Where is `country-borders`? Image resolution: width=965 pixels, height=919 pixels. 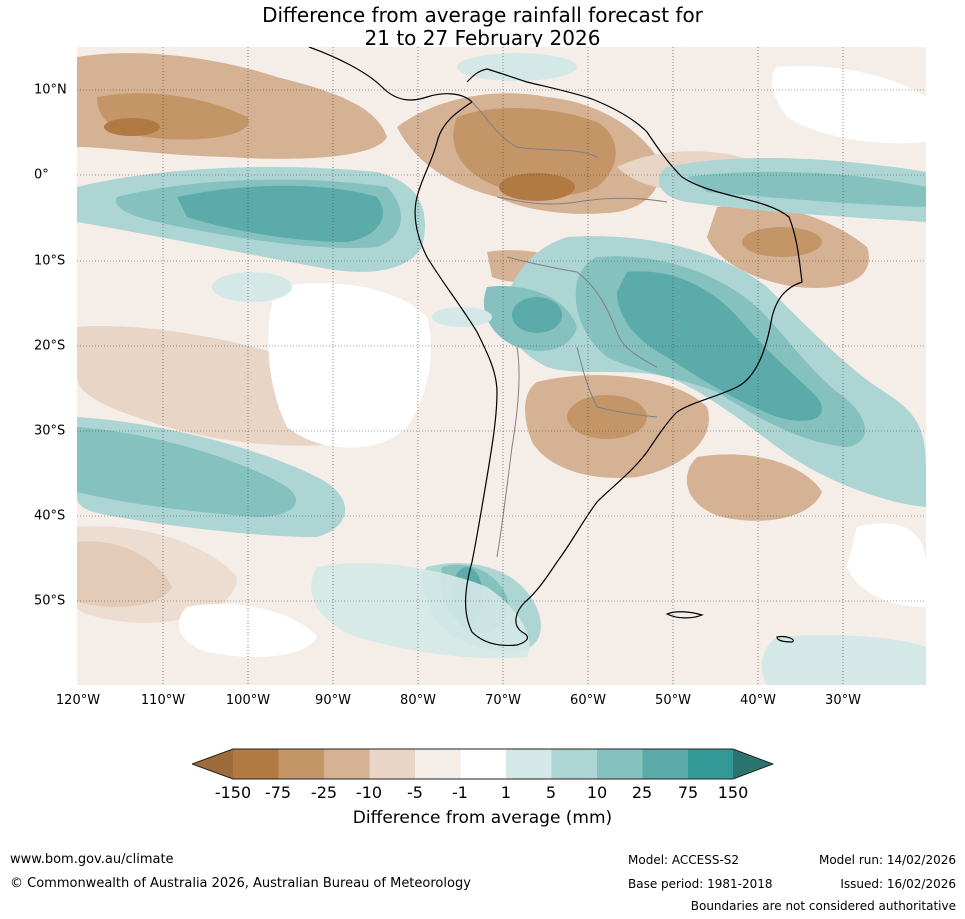 country-borders is located at coordinates (569, 329).